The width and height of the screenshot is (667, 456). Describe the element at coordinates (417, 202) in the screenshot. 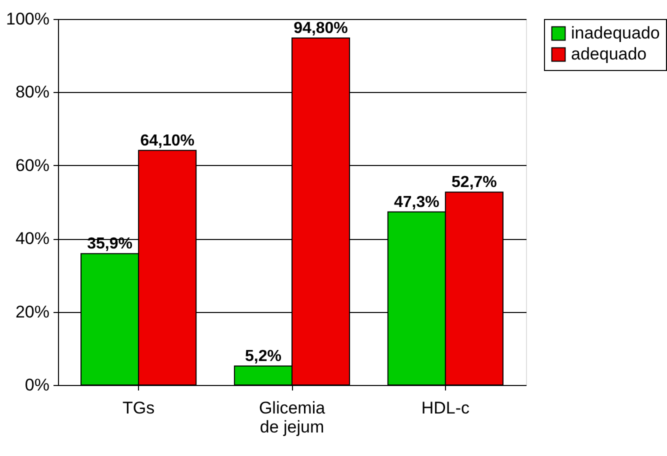

I see `data-label: 47,3%` at that location.